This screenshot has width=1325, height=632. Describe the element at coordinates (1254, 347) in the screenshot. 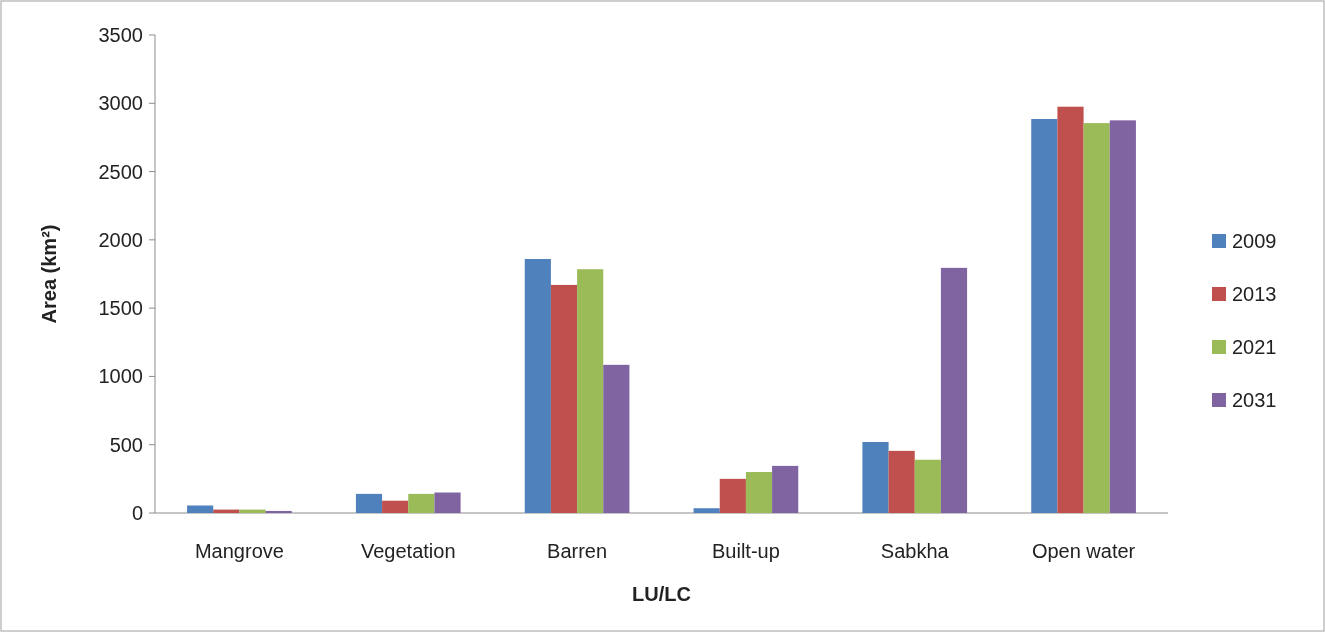

I see `legend-label: 2021` at that location.